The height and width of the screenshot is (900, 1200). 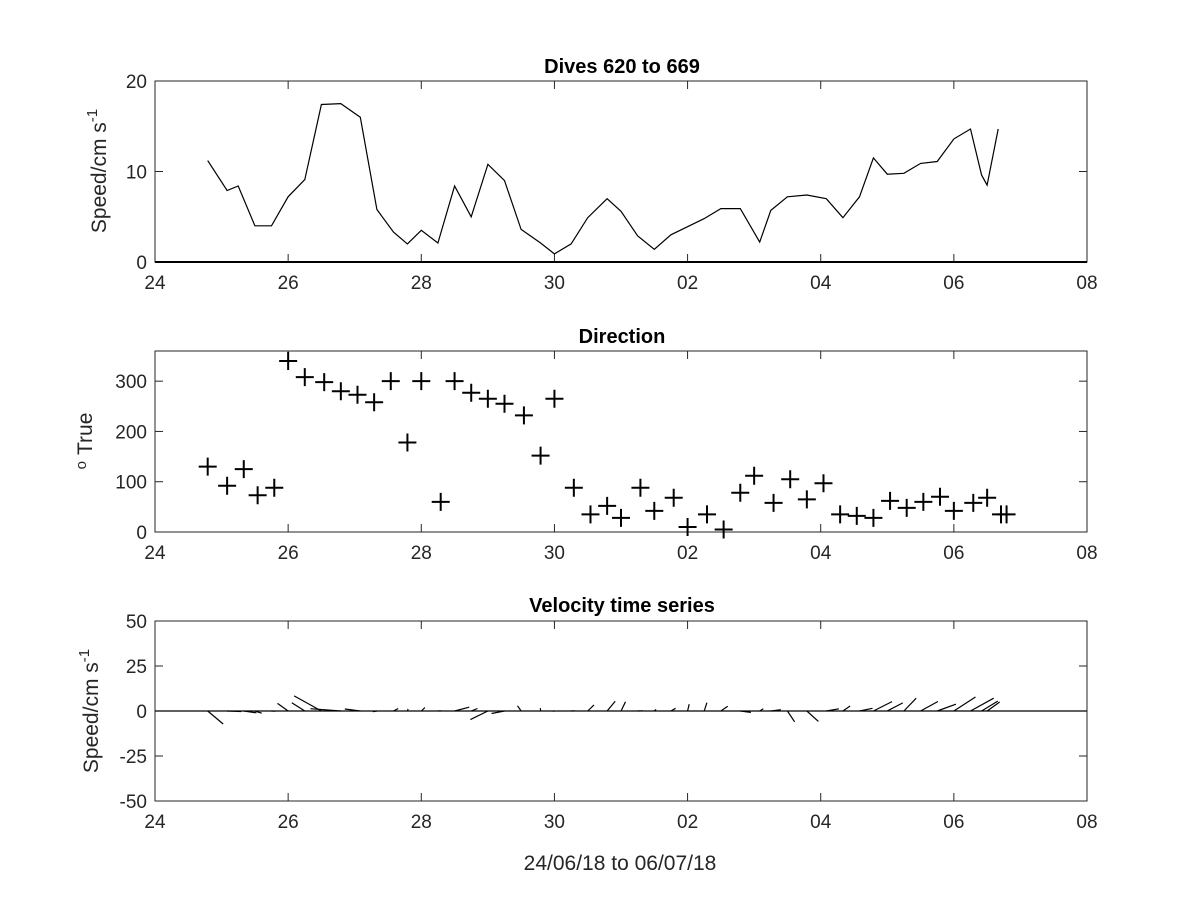 I want to click on direction-panel-title: Direction, so click(x=622, y=337).